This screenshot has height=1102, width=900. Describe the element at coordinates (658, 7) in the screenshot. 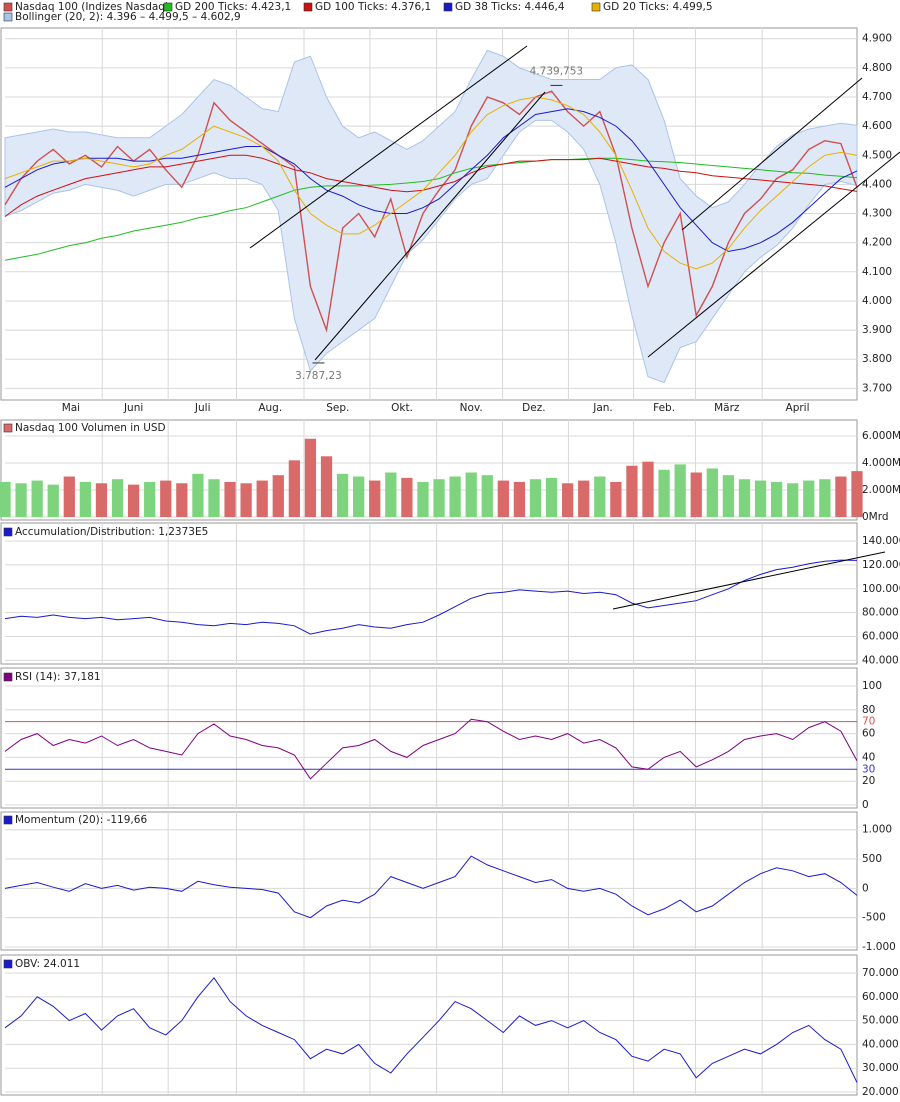

I see `legend-label: GD 20 Ticks: 4.499,5` at that location.